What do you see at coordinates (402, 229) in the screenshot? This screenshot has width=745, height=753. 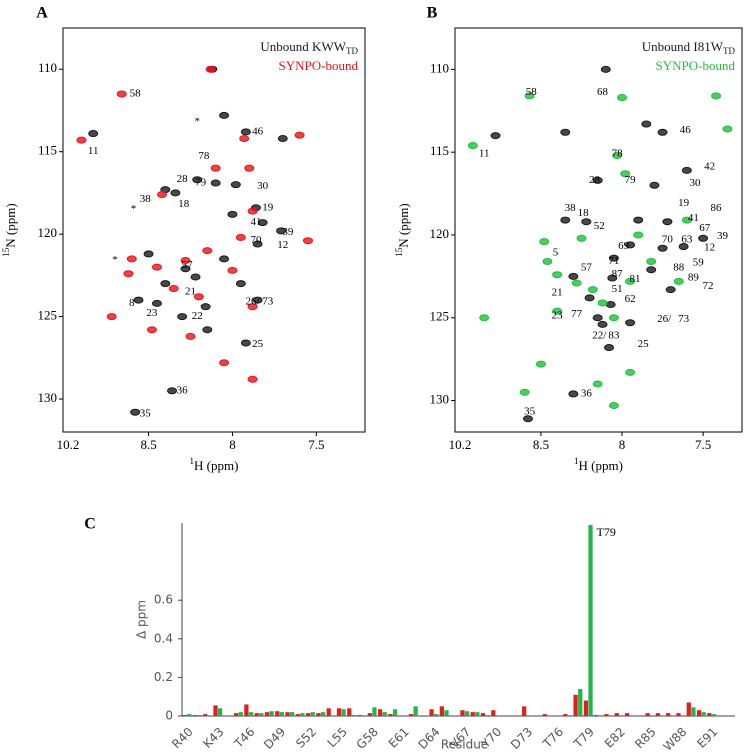 I see `y-axis-title: 15N (ppm)` at bounding box center [402, 229].